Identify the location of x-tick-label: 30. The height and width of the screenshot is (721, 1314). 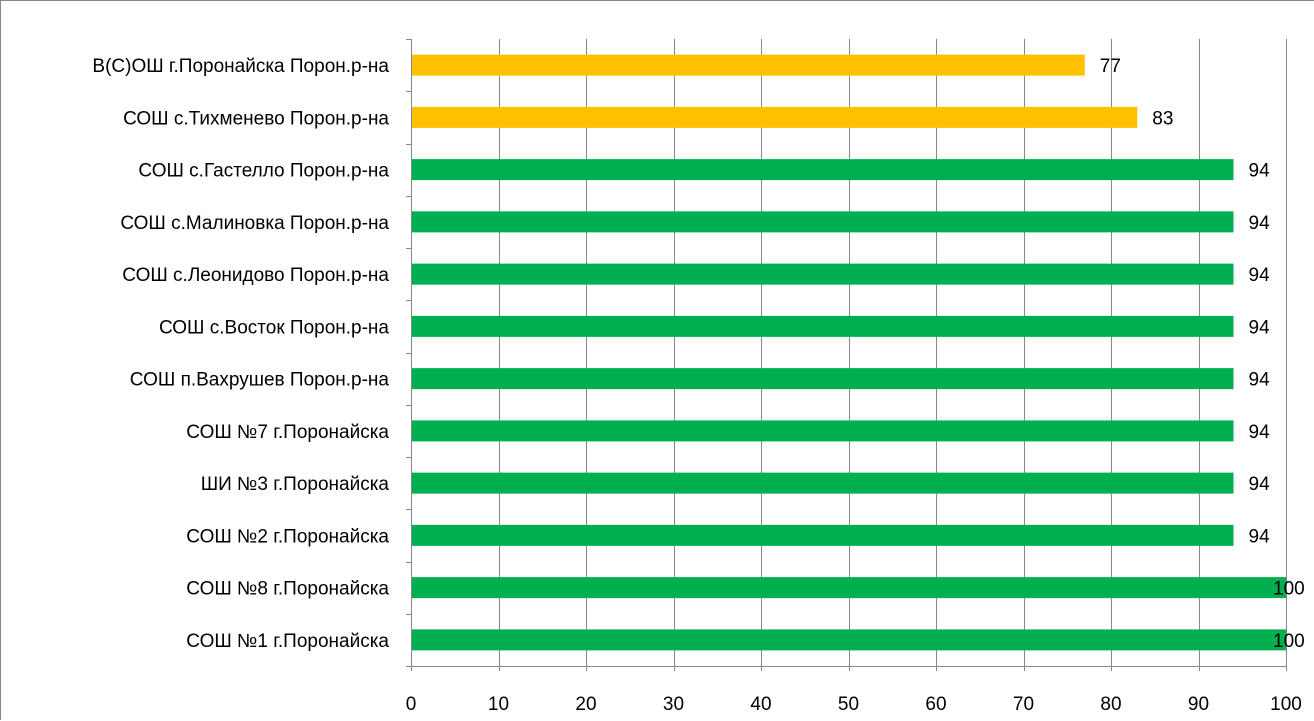
(673, 704).